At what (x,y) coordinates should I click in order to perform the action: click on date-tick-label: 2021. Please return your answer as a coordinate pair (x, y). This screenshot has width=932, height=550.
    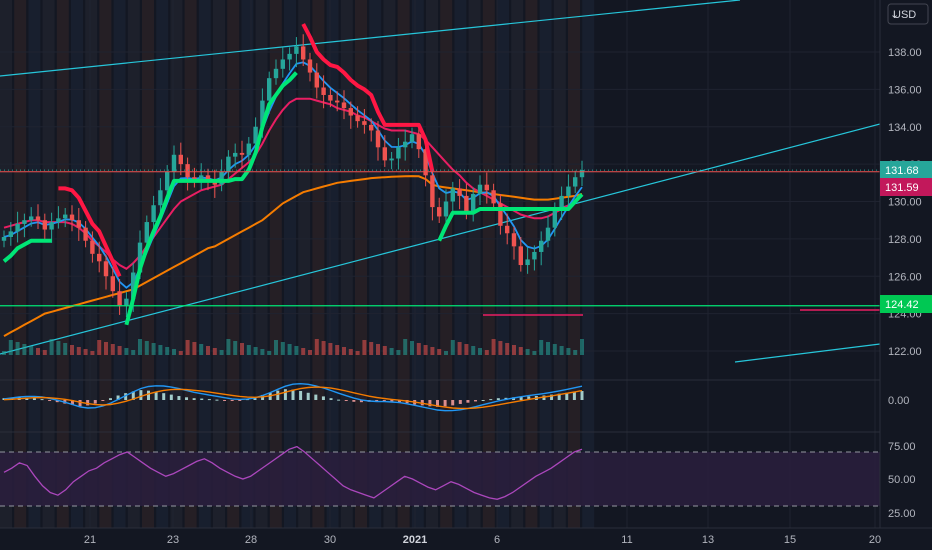
    Looking at the image, I should click on (415, 540).